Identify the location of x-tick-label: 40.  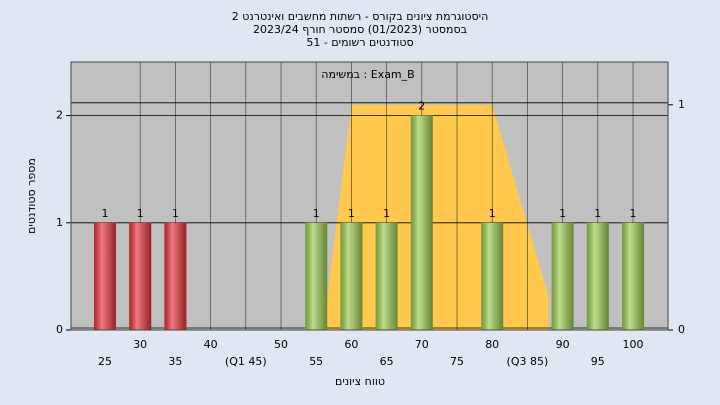
(211, 344).